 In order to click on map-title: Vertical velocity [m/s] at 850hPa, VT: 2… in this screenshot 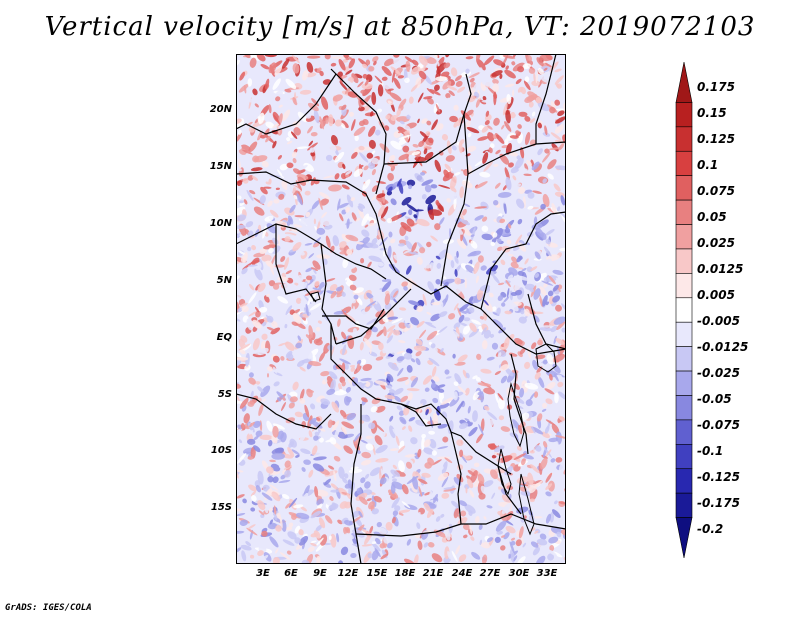, I will do `click(400, 27)`.